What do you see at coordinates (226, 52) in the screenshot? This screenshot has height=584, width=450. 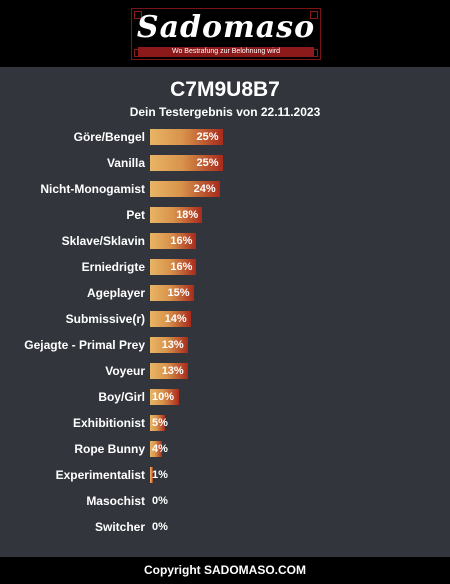 I see `logo-tagline: Wo Bestrafung zur Belohnung wird` at bounding box center [226, 52].